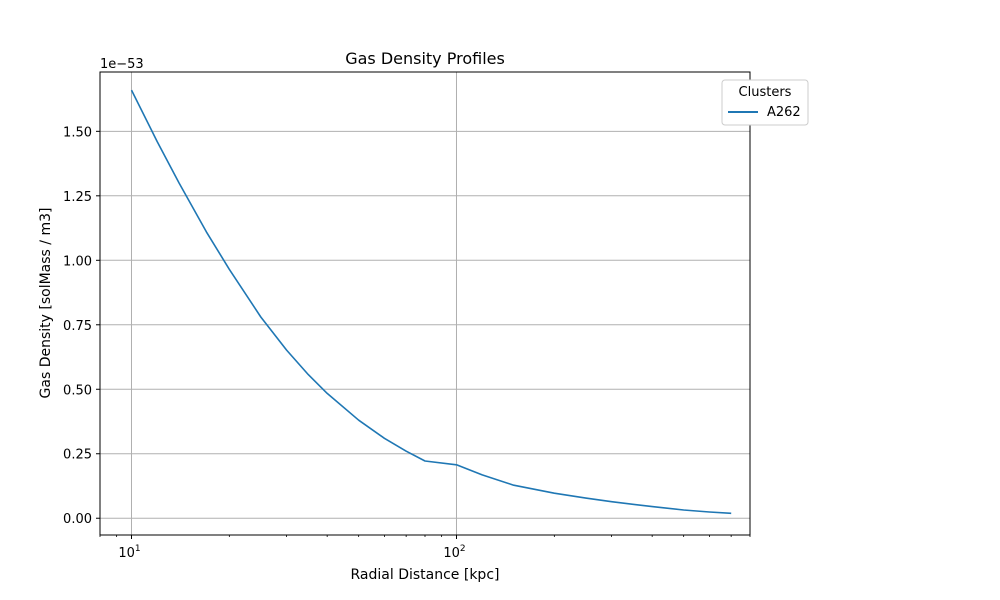 Image resolution: width=1000 pixels, height=600 pixels. I want to click on legend-box, so click(765, 102).